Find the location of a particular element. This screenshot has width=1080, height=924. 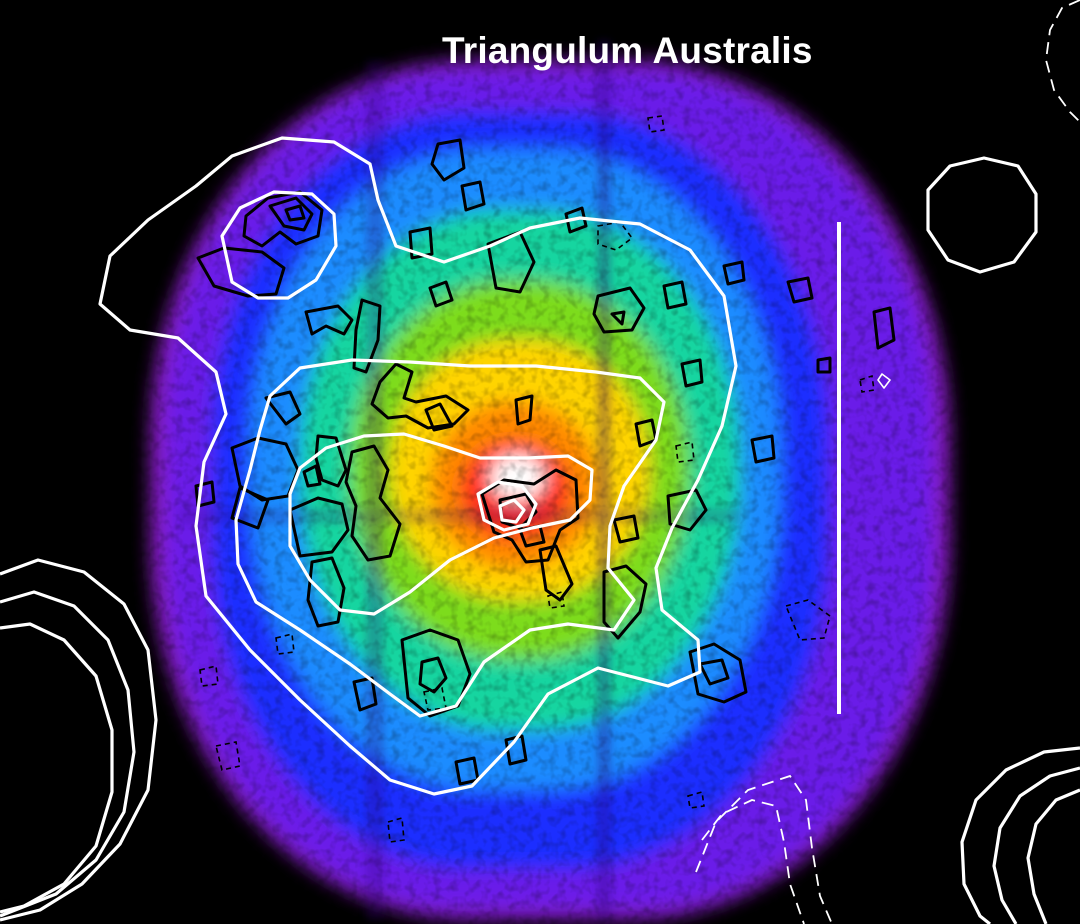

cluster-name-label: Triangulum Australis is located at coordinates (627, 50).